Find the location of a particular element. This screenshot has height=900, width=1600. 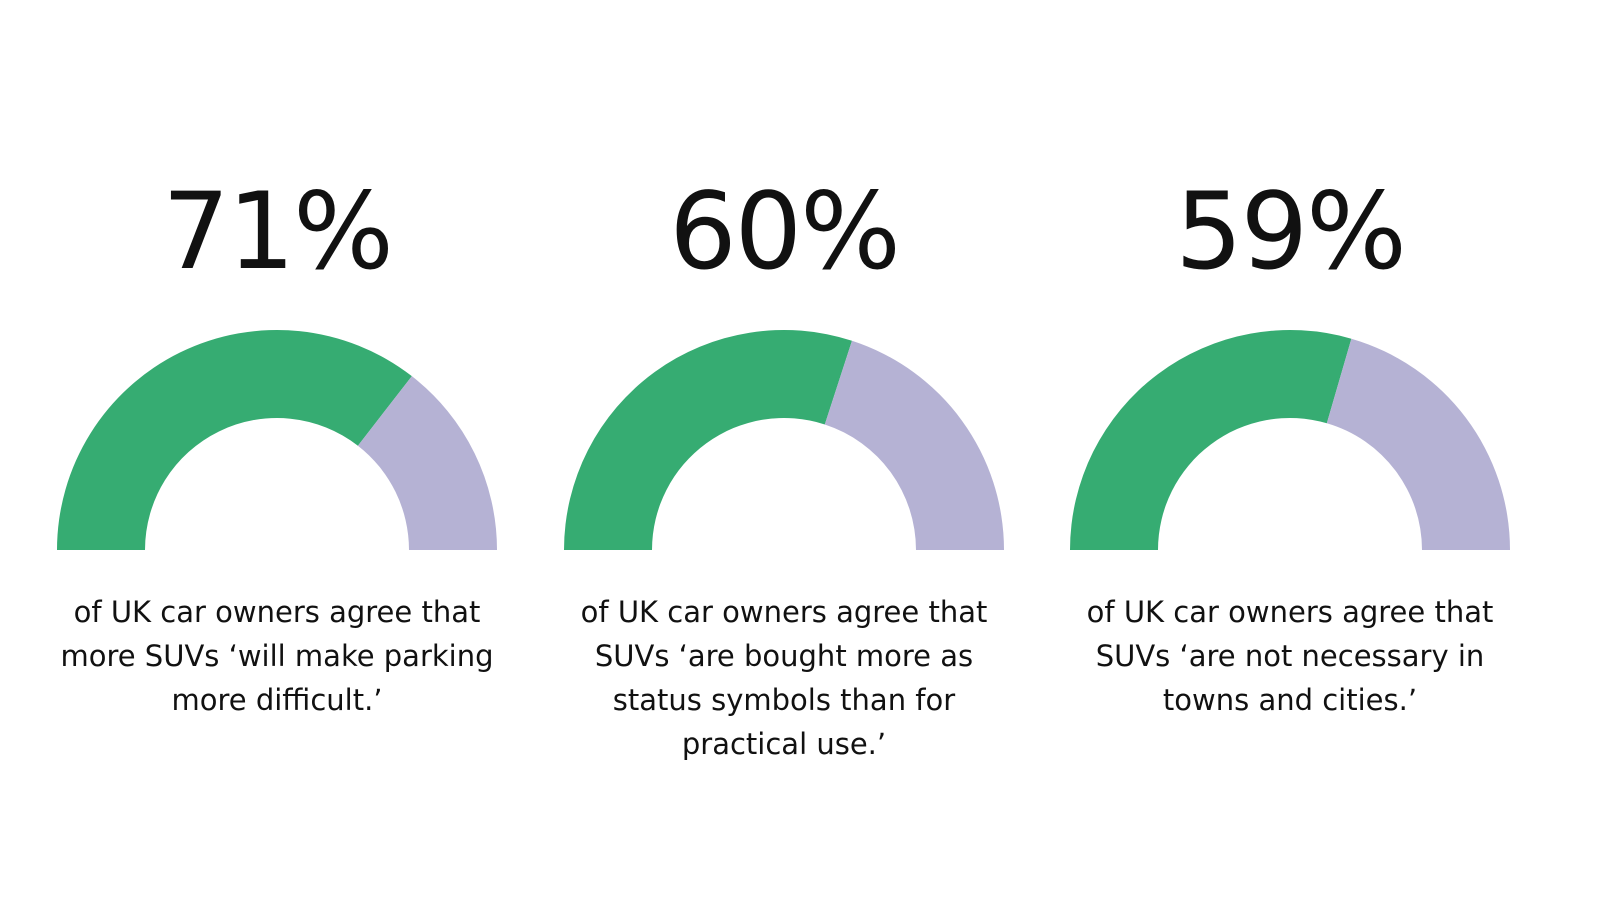

percentage-value: 71% is located at coordinates (278, 231).